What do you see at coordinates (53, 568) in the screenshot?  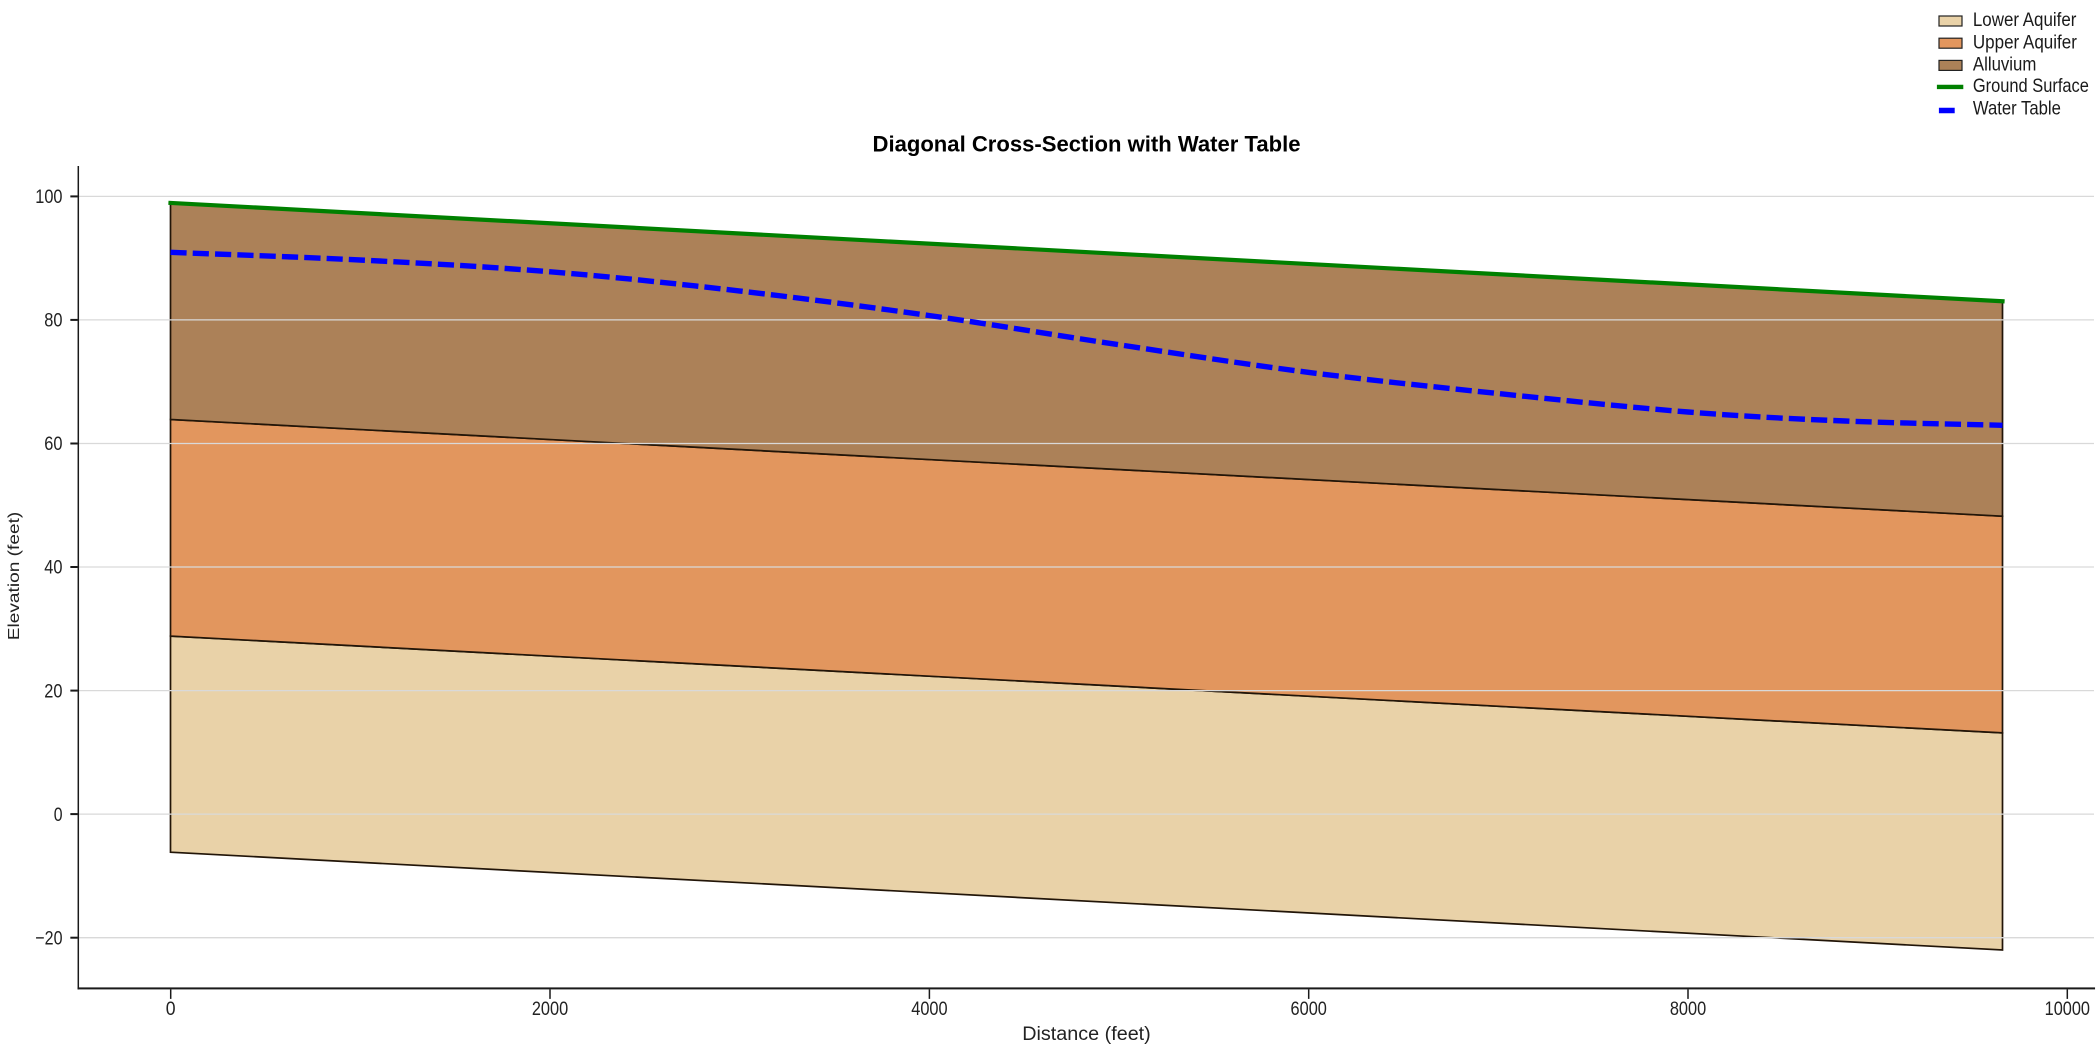 I see `svg-text: 40` at bounding box center [53, 568].